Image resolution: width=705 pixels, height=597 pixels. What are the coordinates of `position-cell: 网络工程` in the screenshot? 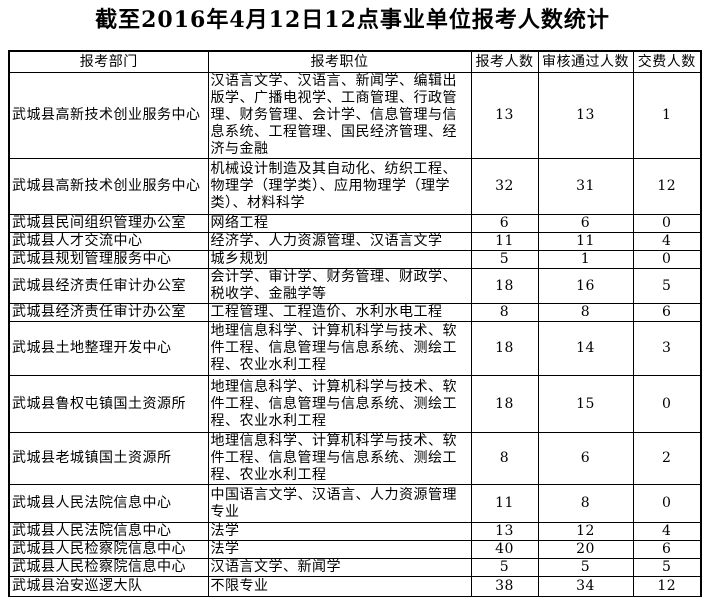 It's located at (339, 223).